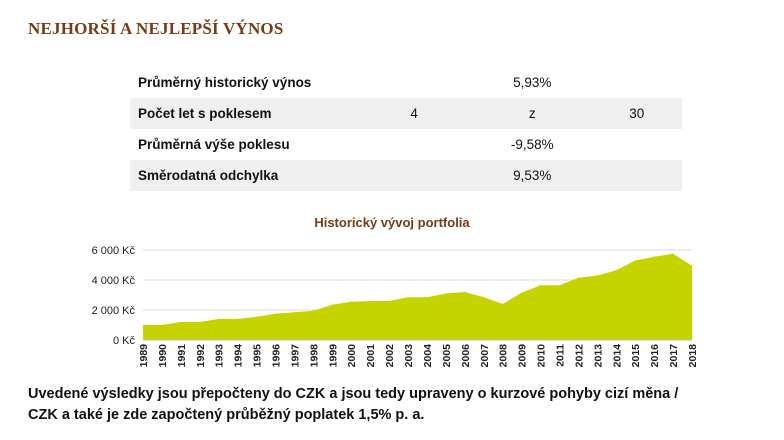 The width and height of the screenshot is (784, 440). I want to click on x-tick-label: 2016, so click(655, 356).